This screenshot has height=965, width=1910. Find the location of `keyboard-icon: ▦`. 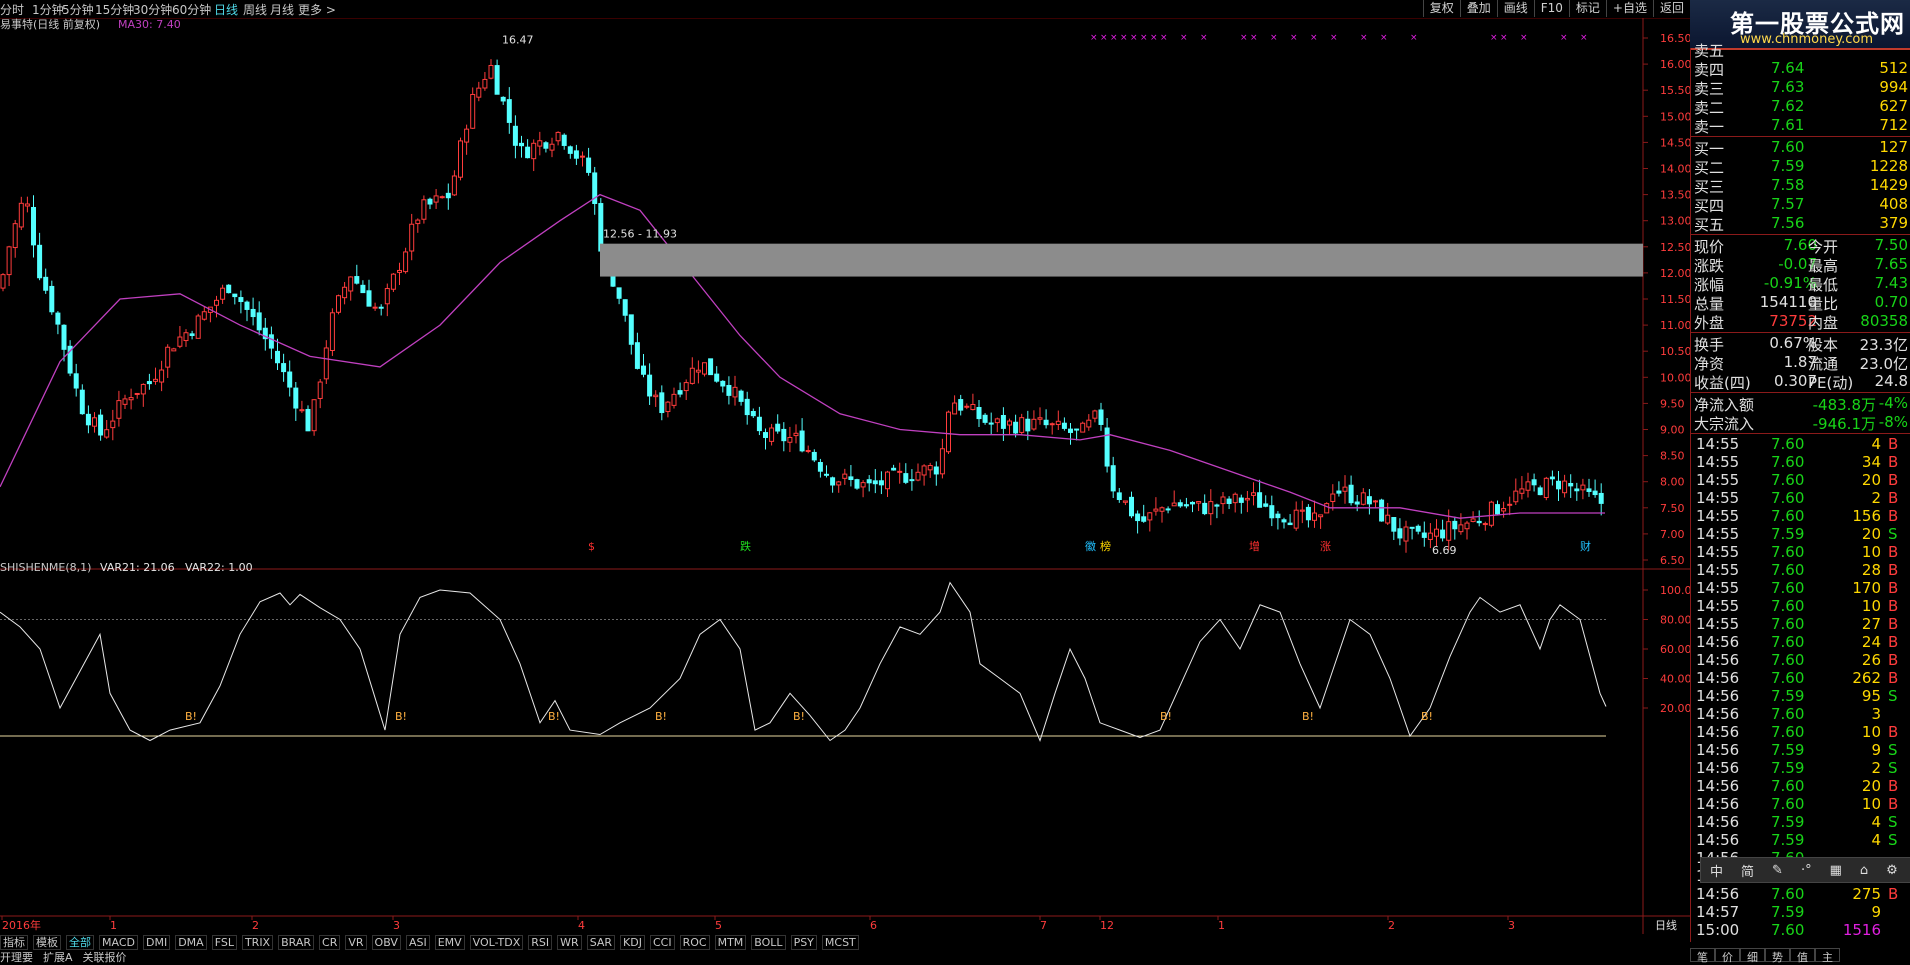

keyboard-icon: ▦ is located at coordinates (1835, 870).